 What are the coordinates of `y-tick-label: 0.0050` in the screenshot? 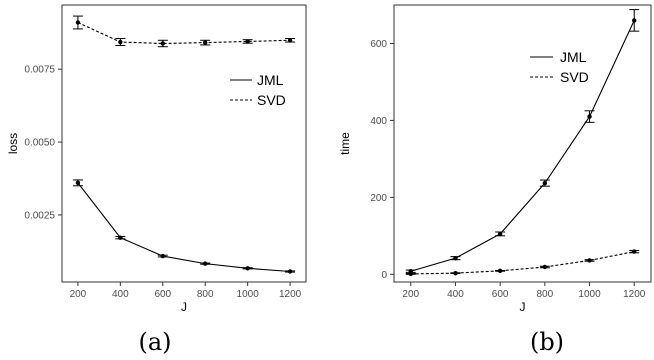 It's located at (39, 143).